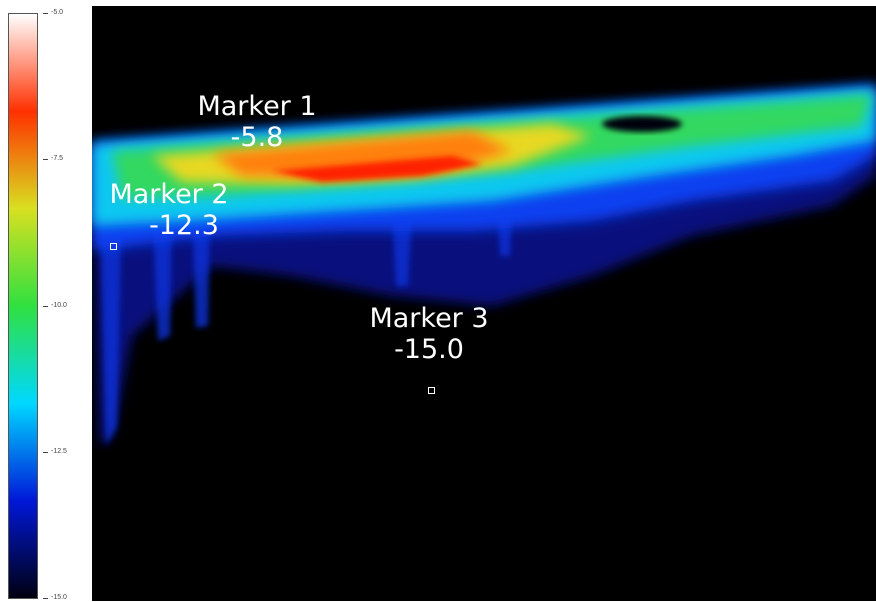  I want to click on heatmap-region-hole, so click(642, 124).